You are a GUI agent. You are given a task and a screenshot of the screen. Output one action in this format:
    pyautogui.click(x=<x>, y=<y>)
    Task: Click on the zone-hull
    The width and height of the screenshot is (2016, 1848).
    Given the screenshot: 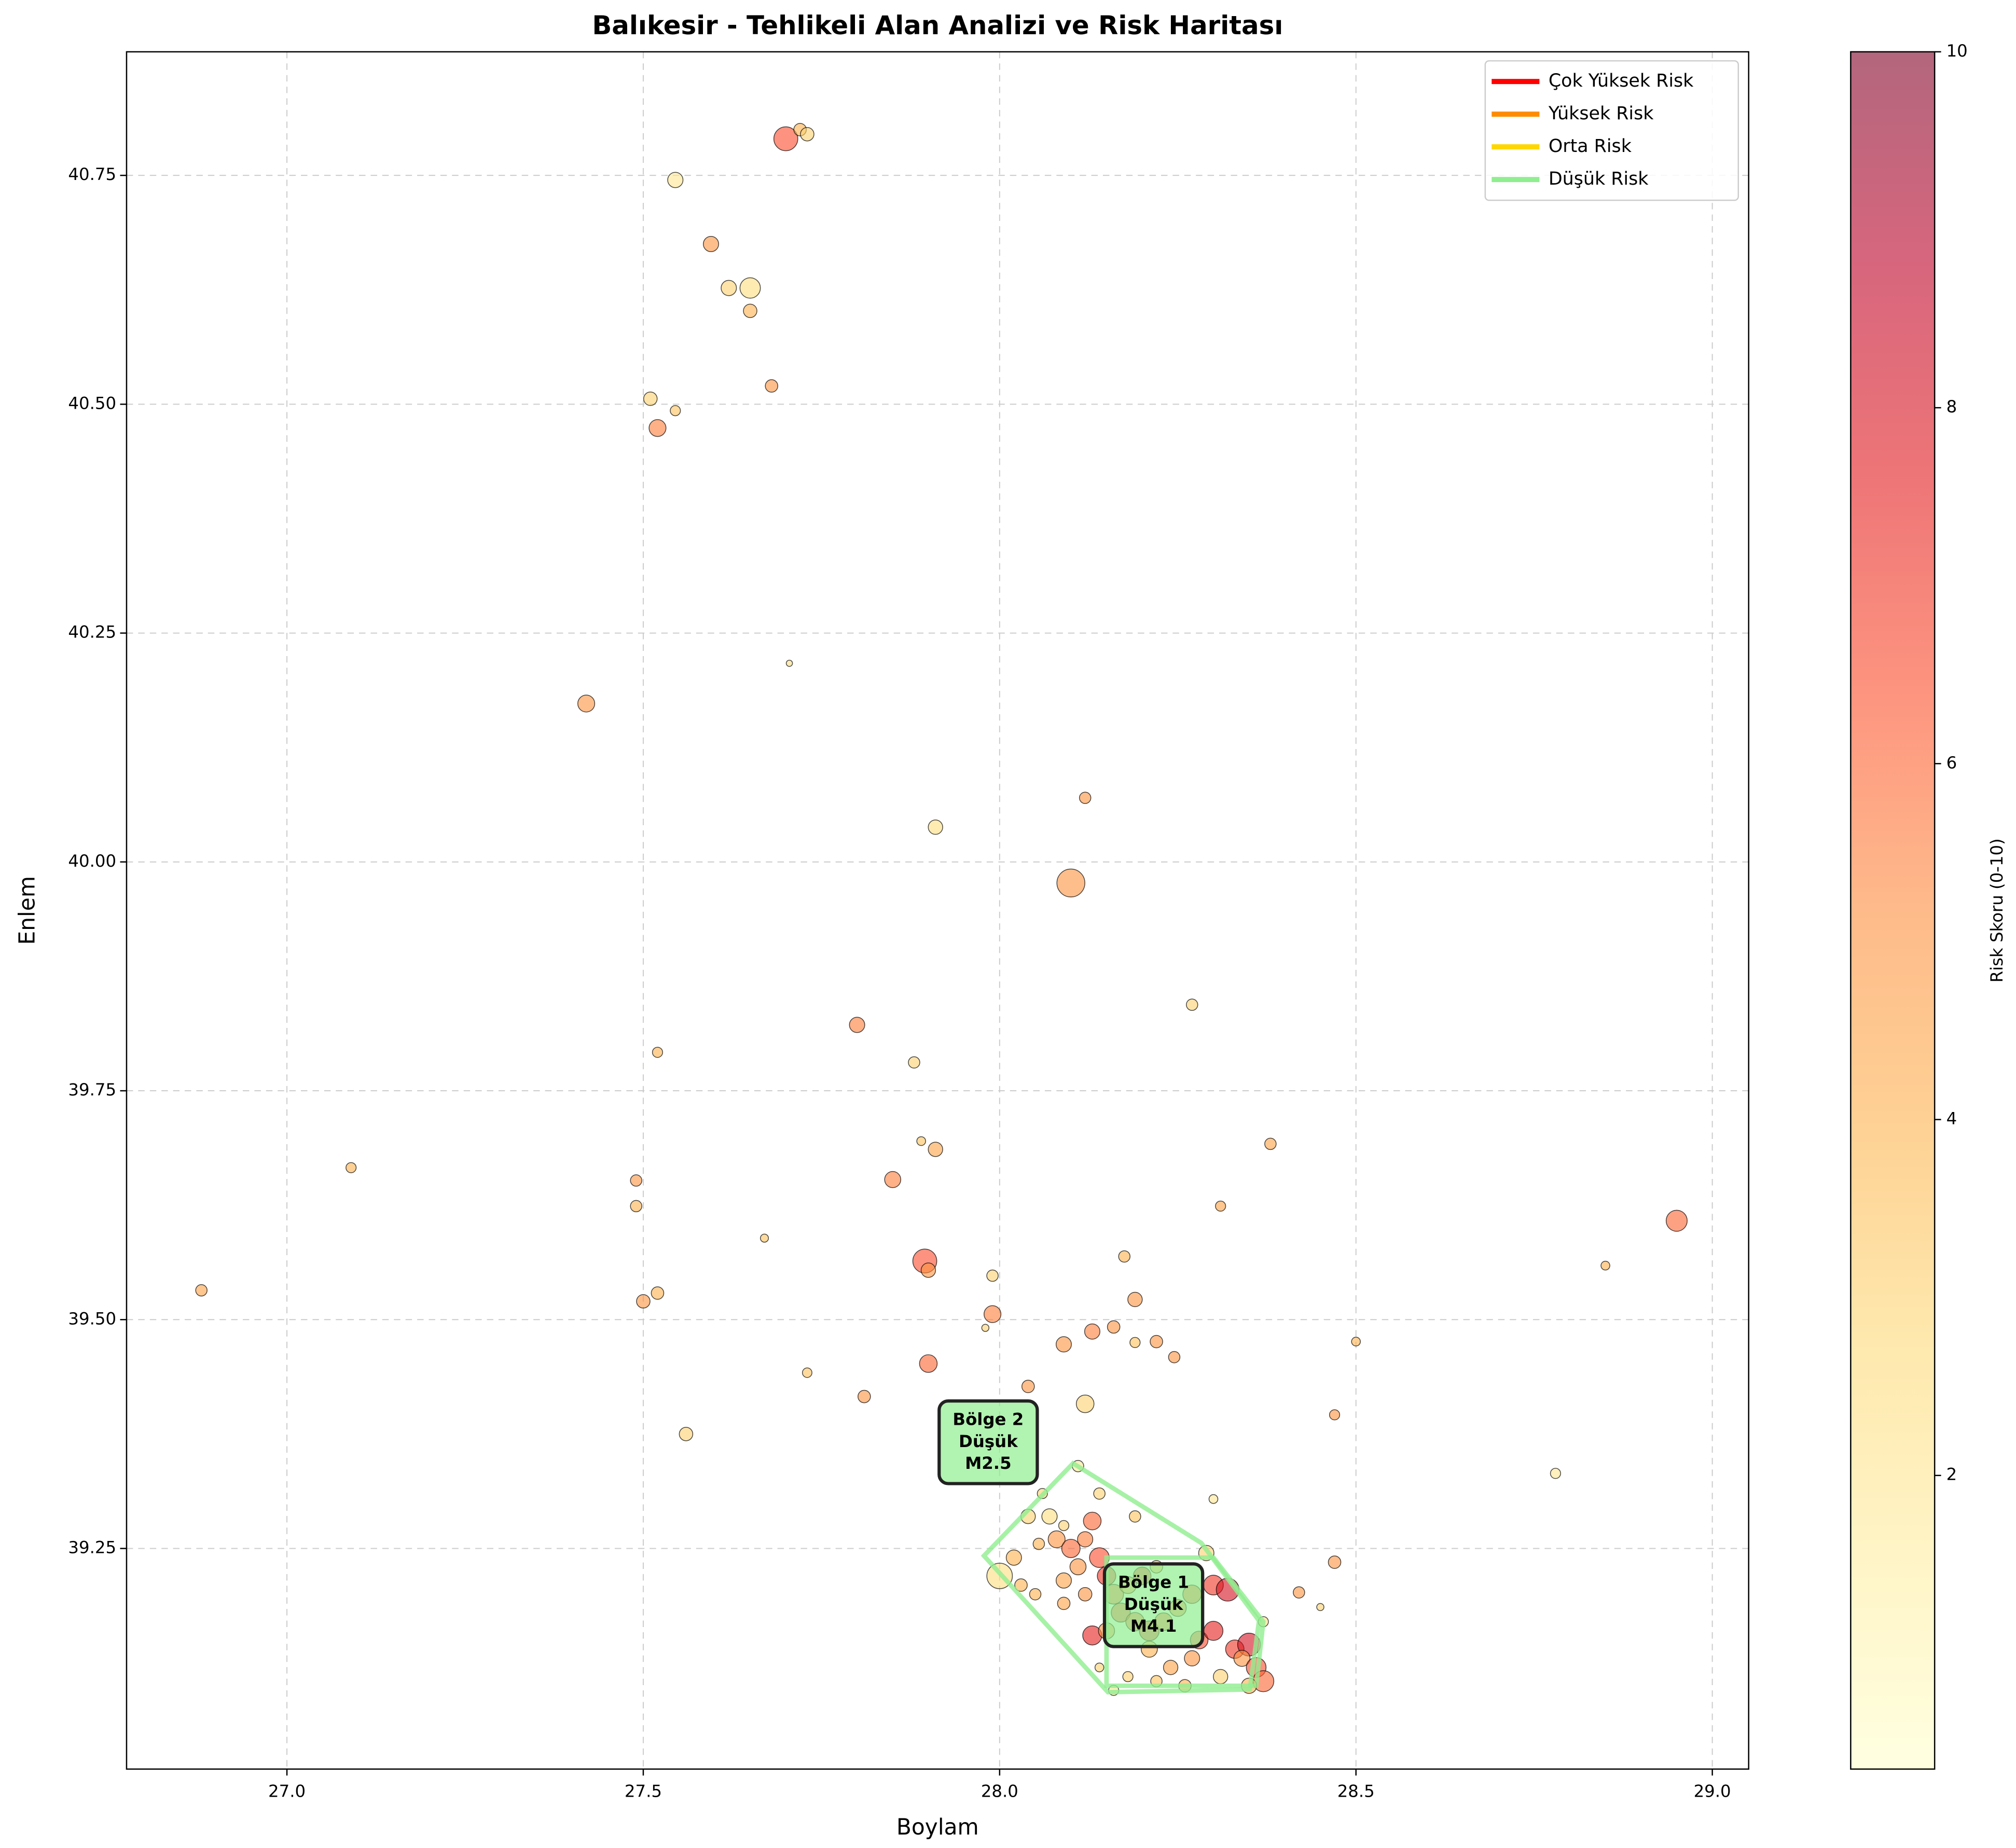 What is the action you would take?
    pyautogui.click(x=1185, y=1621)
    